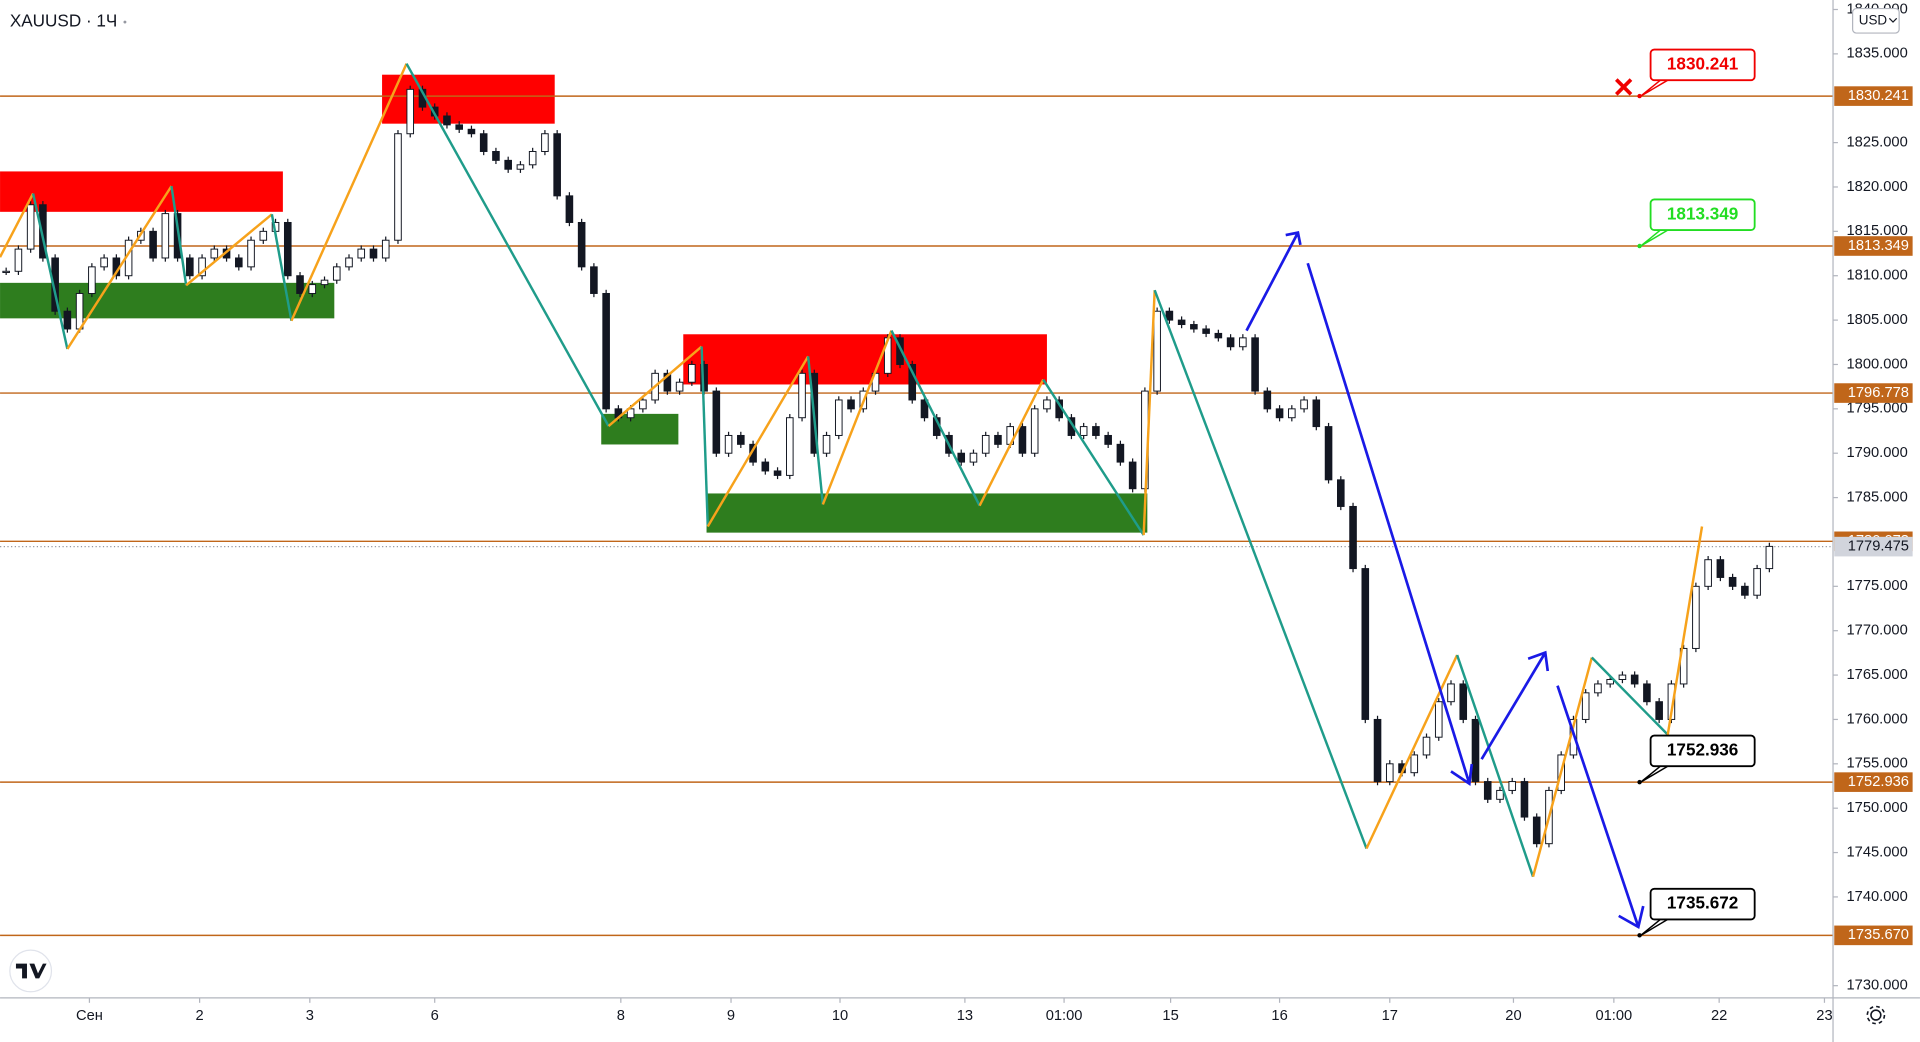  I want to click on x-tick-label: 6, so click(435, 1016).